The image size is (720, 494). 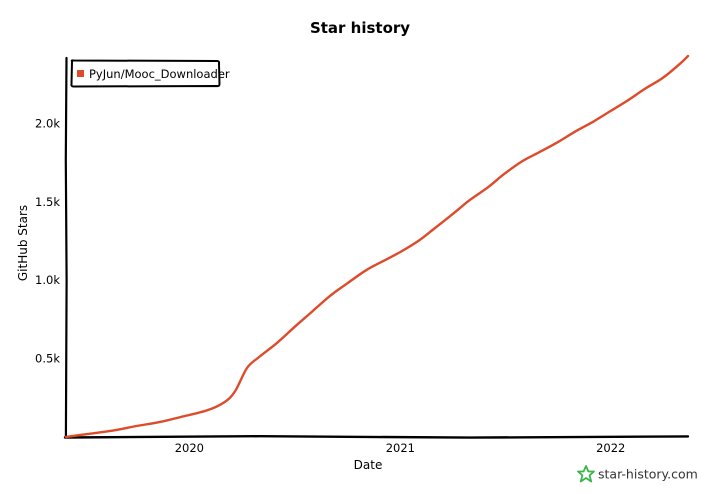 I want to click on x-tick-label: 2021, so click(x=400, y=448).